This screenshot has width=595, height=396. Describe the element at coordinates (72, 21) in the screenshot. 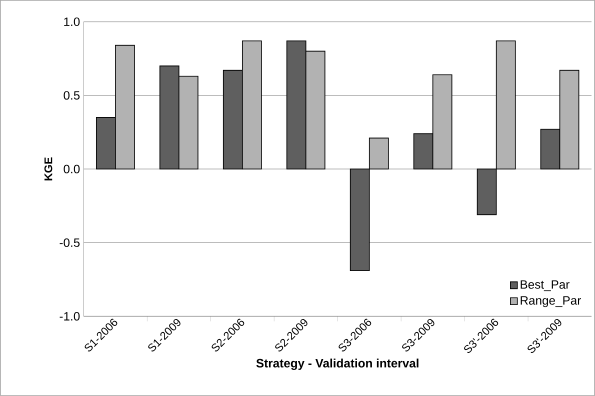

I see `y-tick-label: 1.0` at that location.